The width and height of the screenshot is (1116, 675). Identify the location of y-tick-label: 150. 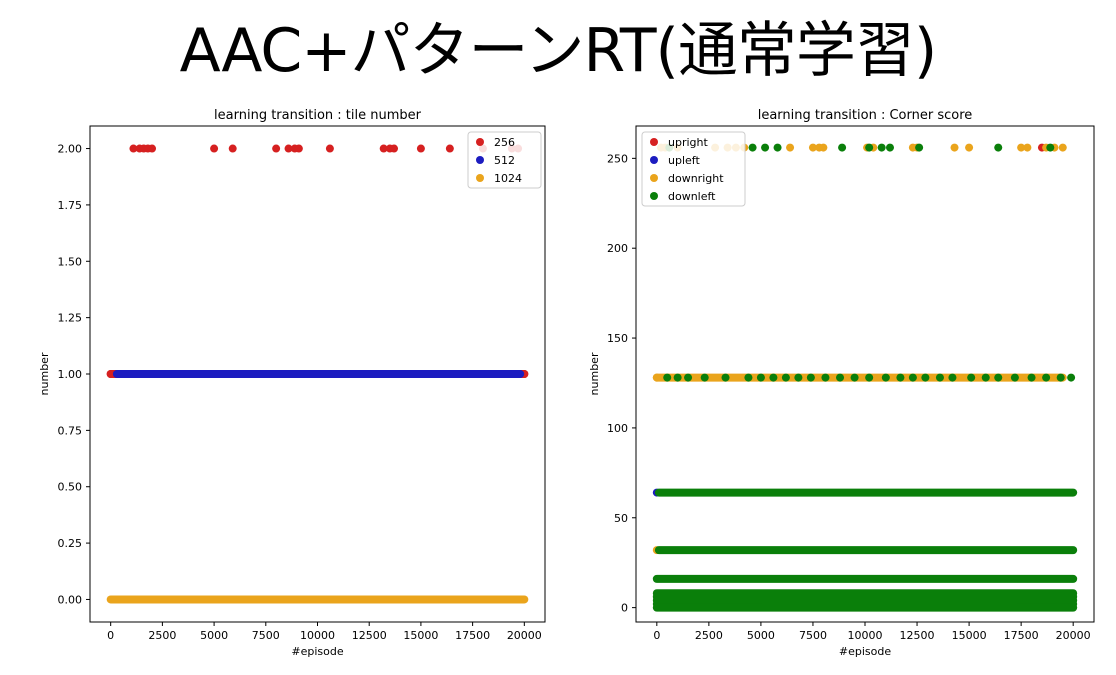
(617, 338).